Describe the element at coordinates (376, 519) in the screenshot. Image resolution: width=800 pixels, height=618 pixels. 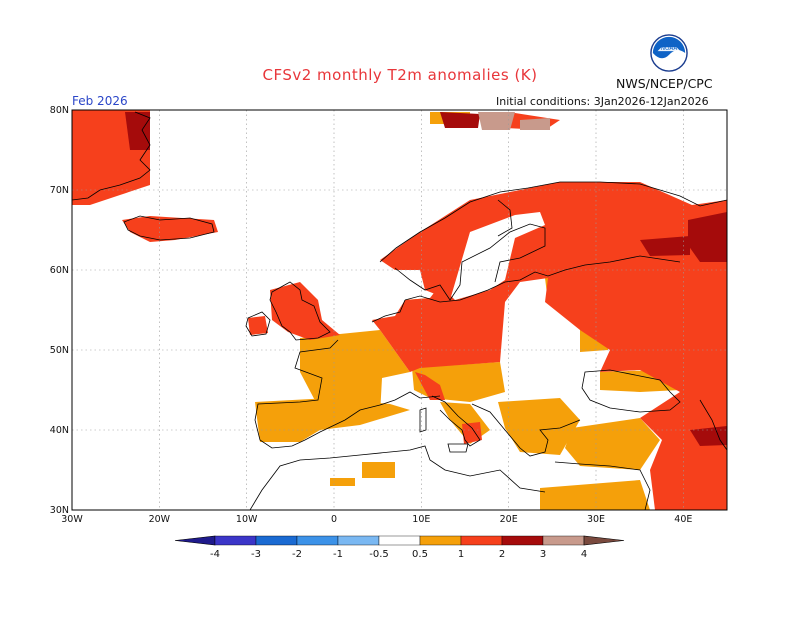
I see `longitude-labels: 30W 20W 10W 0 10E 20E 30E 40E` at that location.